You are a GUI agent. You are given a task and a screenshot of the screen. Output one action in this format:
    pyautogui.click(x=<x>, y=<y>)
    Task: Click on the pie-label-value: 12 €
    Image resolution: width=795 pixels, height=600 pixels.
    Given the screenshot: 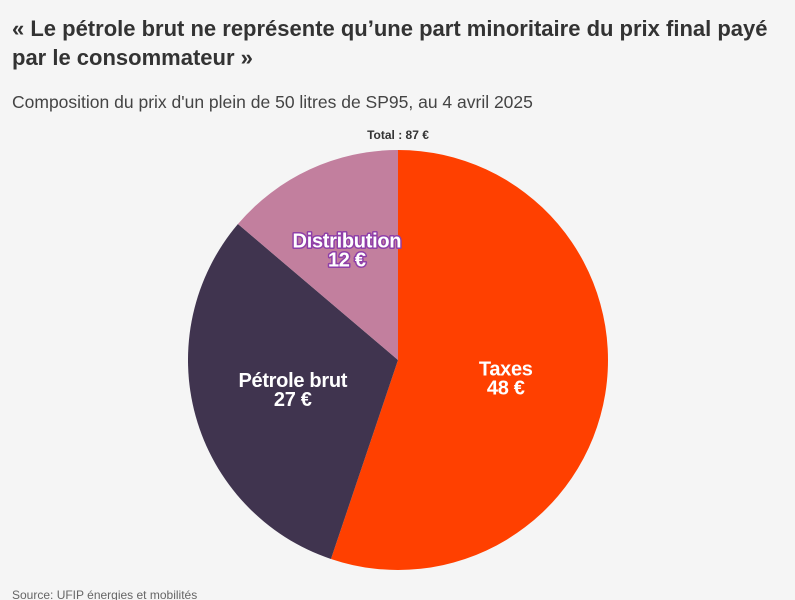 What is the action you would take?
    pyautogui.click(x=347, y=260)
    